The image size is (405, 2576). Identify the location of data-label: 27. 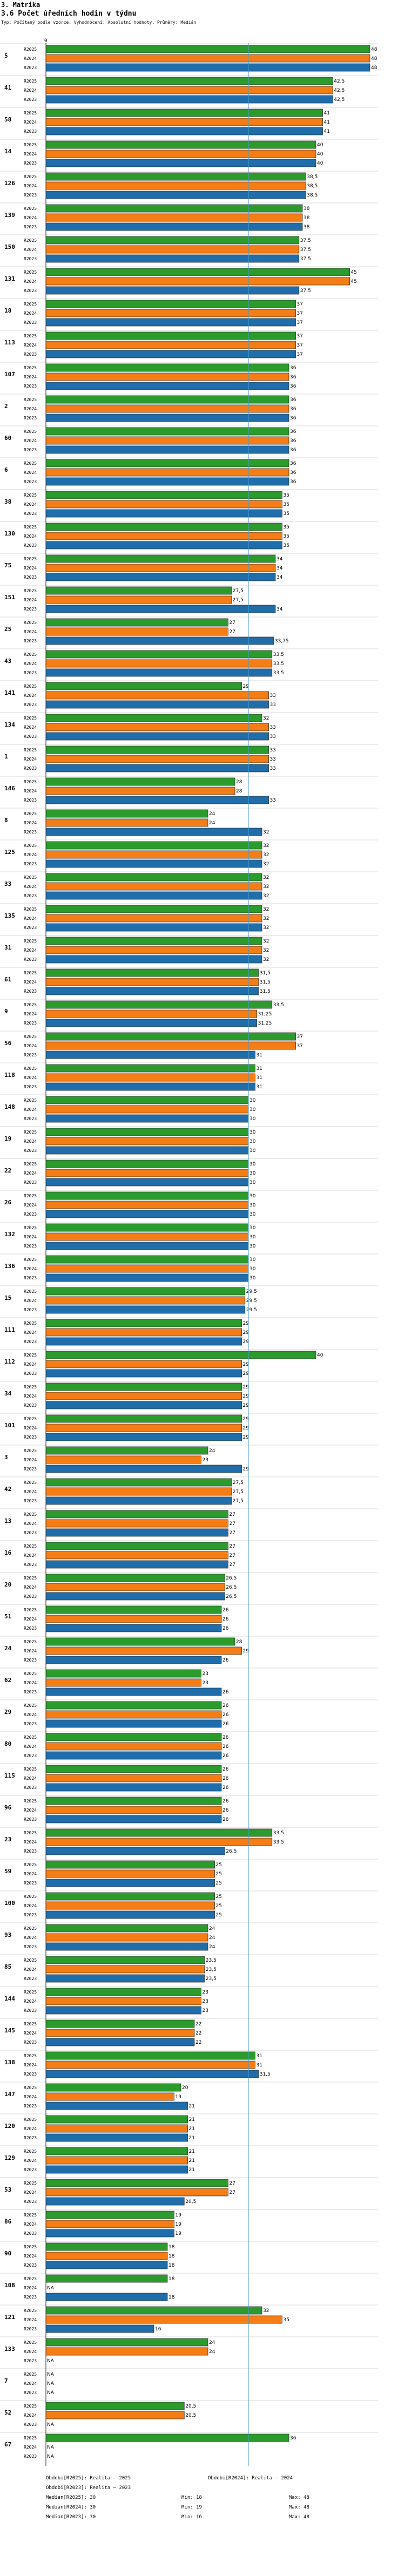
(232, 2183).